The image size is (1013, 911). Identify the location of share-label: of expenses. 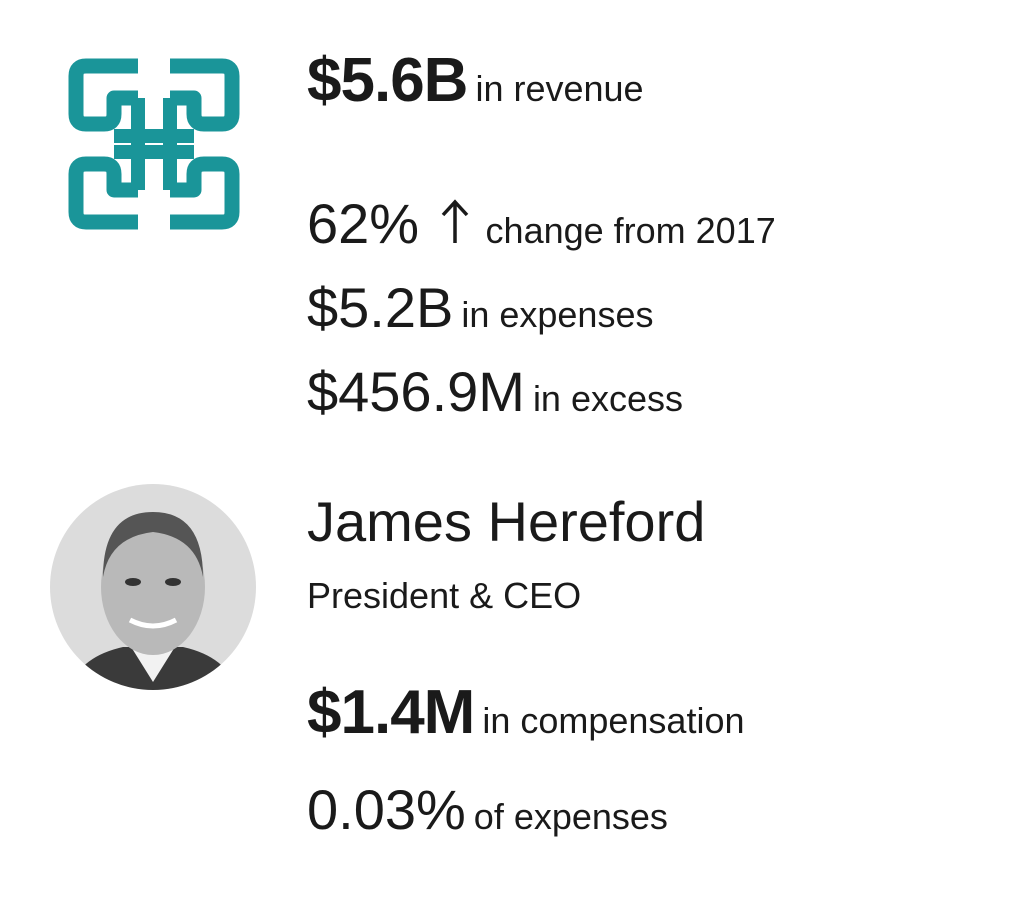
(570, 816).